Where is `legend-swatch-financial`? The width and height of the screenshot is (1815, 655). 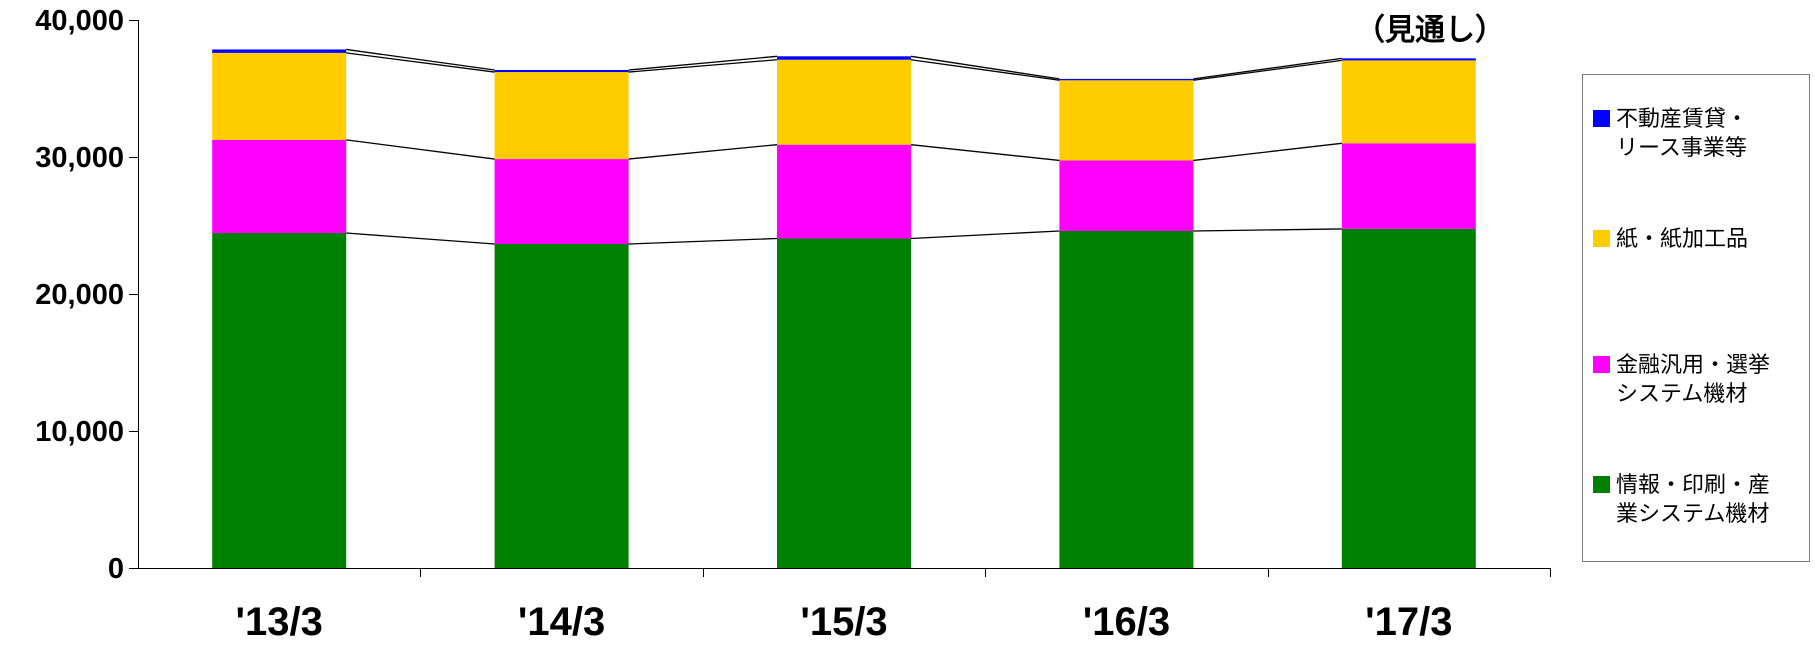
legend-swatch-financial is located at coordinates (1601, 364).